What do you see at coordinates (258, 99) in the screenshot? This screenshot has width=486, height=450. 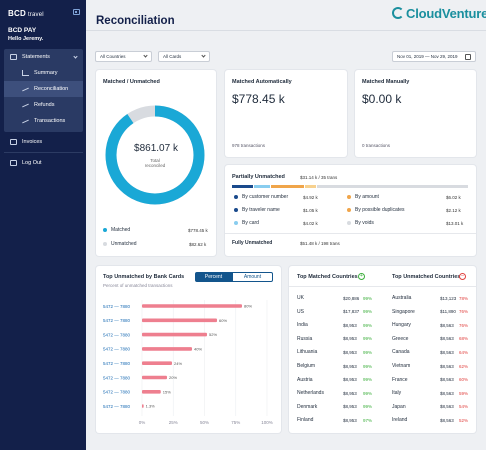 I see `matched-auto-value: $778.45 k` at bounding box center [258, 99].